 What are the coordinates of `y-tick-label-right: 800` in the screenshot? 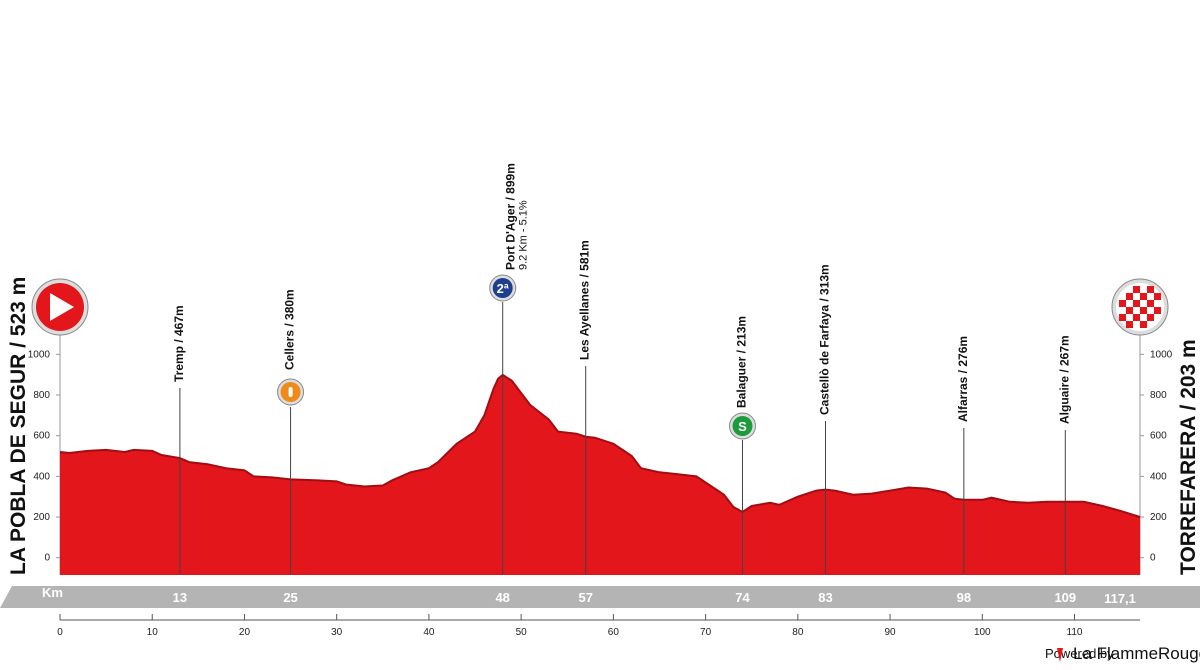 It's located at (1158, 395).